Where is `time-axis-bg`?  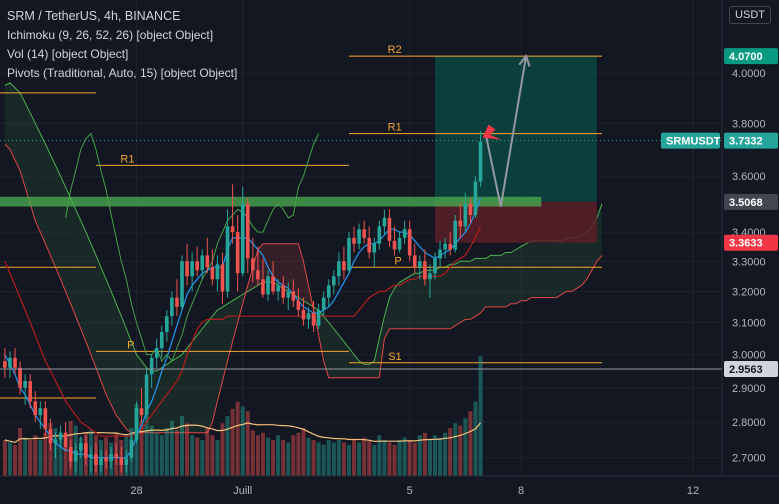
time-axis-bg is located at coordinates (389, 490).